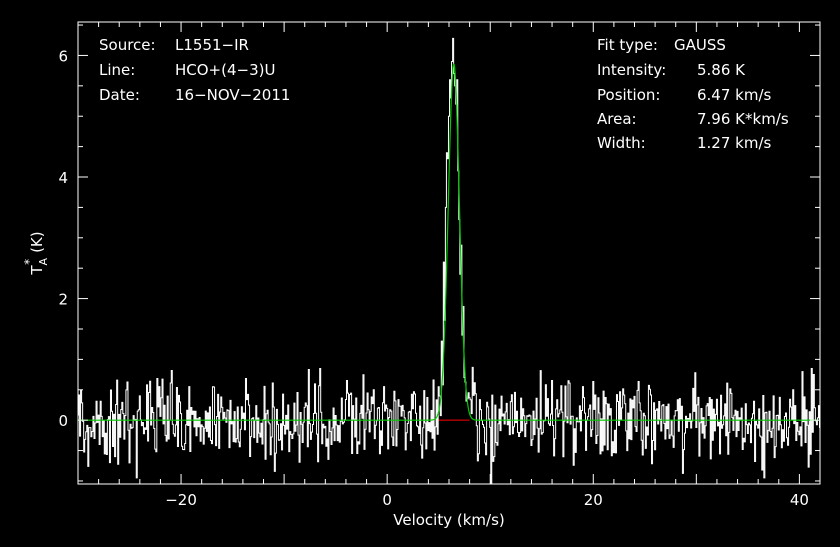 The height and width of the screenshot is (547, 840). I want to click on x-tick-label: 40, so click(799, 500).